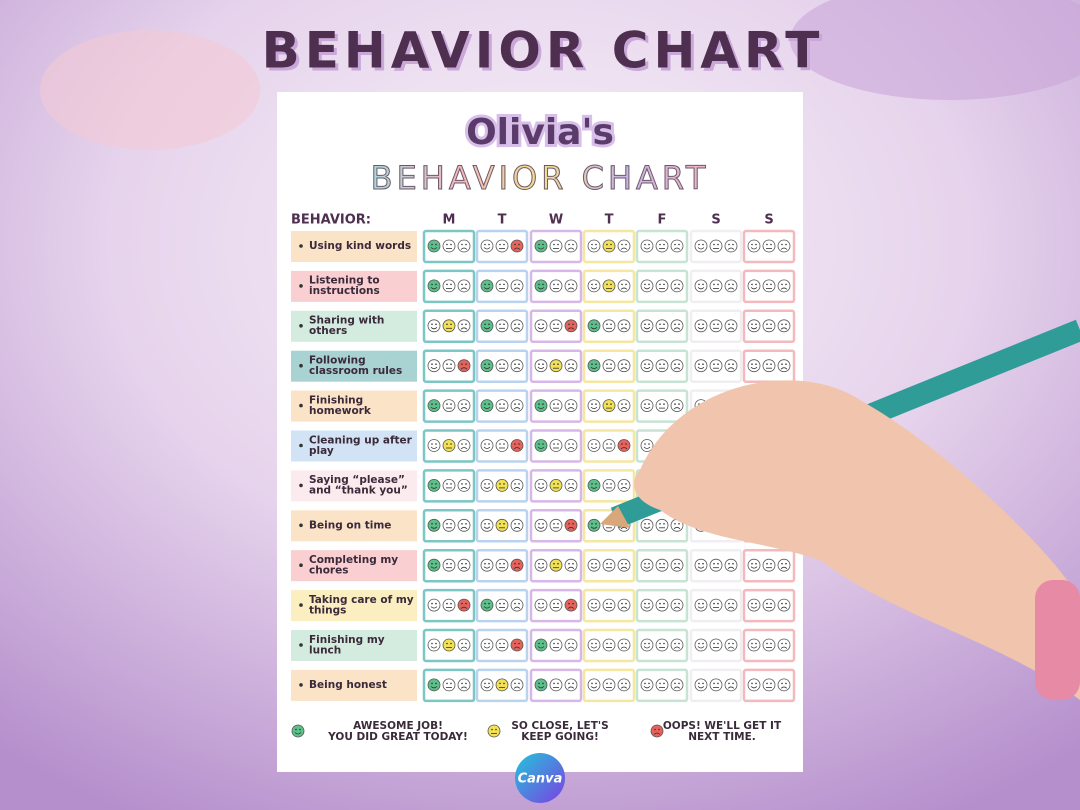  I want to click on behavior-text: classroom rules, so click(355, 371).